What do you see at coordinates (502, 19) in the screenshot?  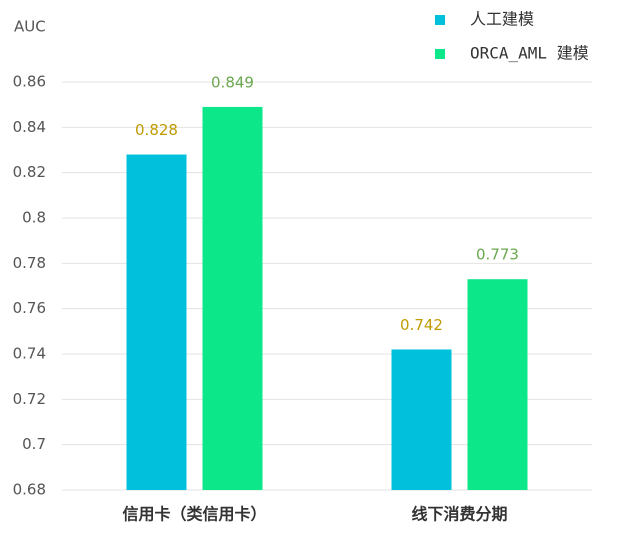 I see `legend-label: 人工建模` at bounding box center [502, 19].